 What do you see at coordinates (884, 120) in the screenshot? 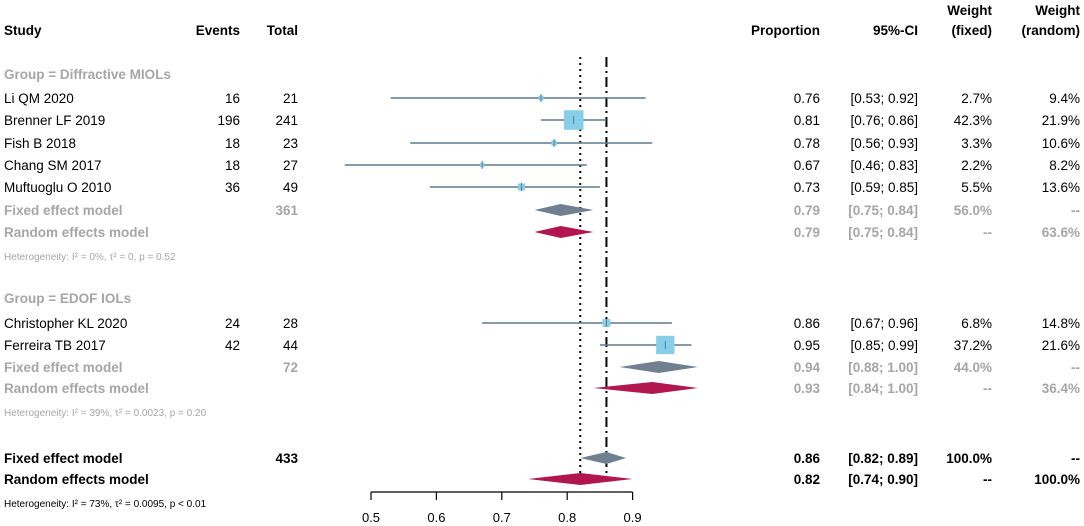
I see `study-ci: [0.76; 0.86]` at bounding box center [884, 120].